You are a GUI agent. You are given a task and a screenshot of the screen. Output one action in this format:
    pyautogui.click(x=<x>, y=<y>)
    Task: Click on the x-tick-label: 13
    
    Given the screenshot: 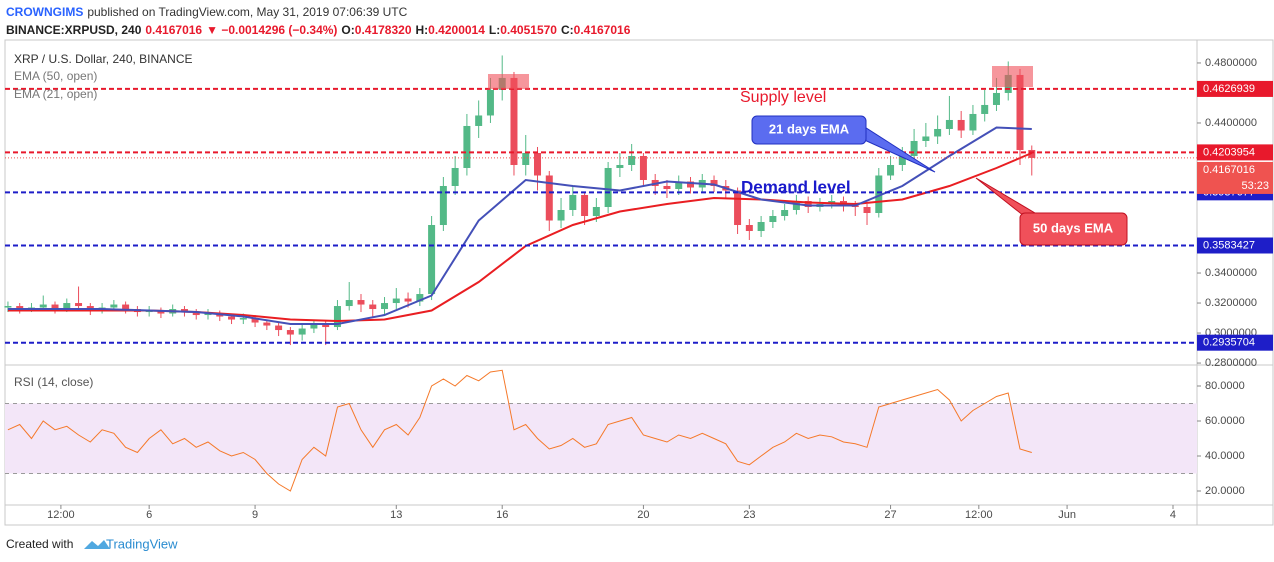 What is the action you would take?
    pyautogui.click(x=396, y=515)
    